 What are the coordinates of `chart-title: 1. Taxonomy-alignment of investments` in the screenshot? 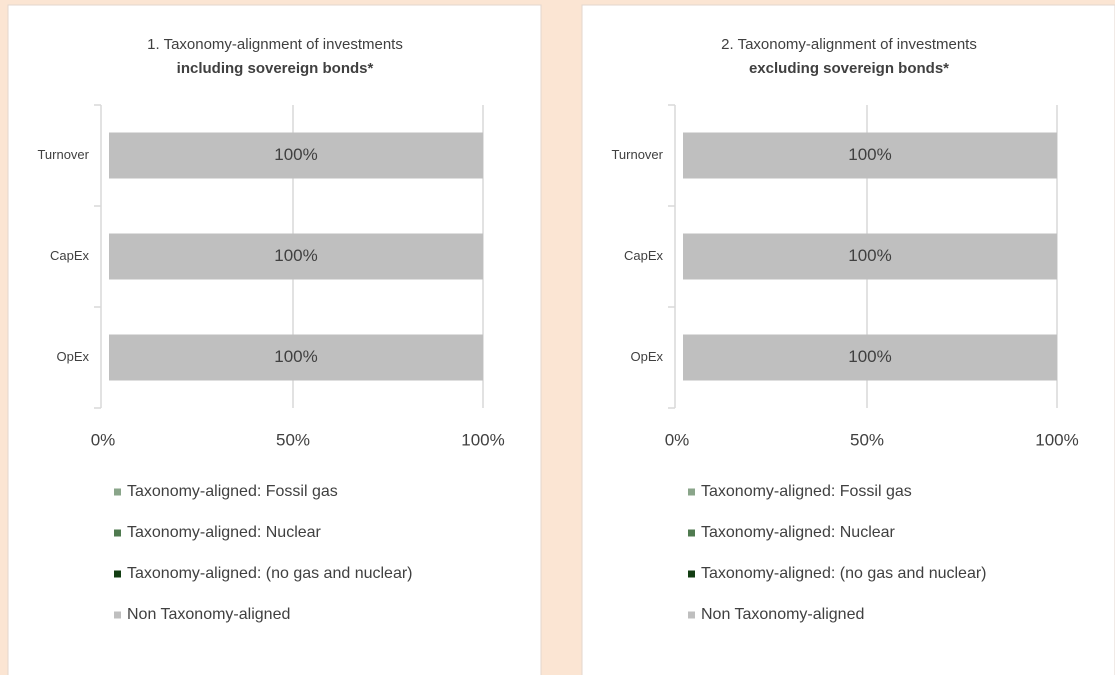 It's located at (275, 44).